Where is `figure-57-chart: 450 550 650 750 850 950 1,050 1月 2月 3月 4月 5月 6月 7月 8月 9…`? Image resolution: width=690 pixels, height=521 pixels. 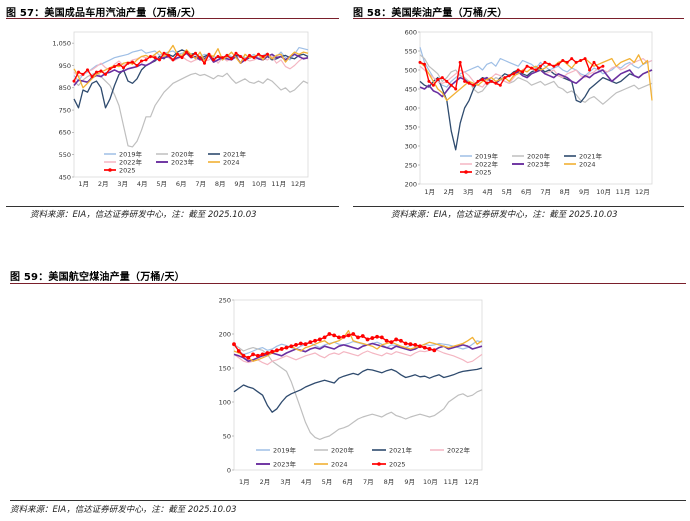 figure-57-chart: 450 550 650 750 850 950 1,050 1月 2月 3月 4月 5月 6月 7月 8月 9… is located at coordinates (180, 109).